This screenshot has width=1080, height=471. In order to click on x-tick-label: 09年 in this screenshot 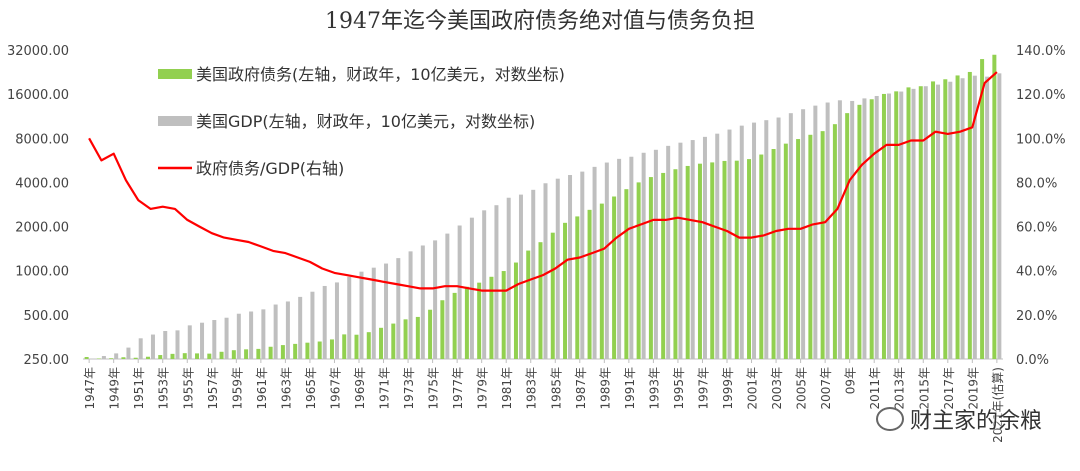, I will do `click(851, 380)`.